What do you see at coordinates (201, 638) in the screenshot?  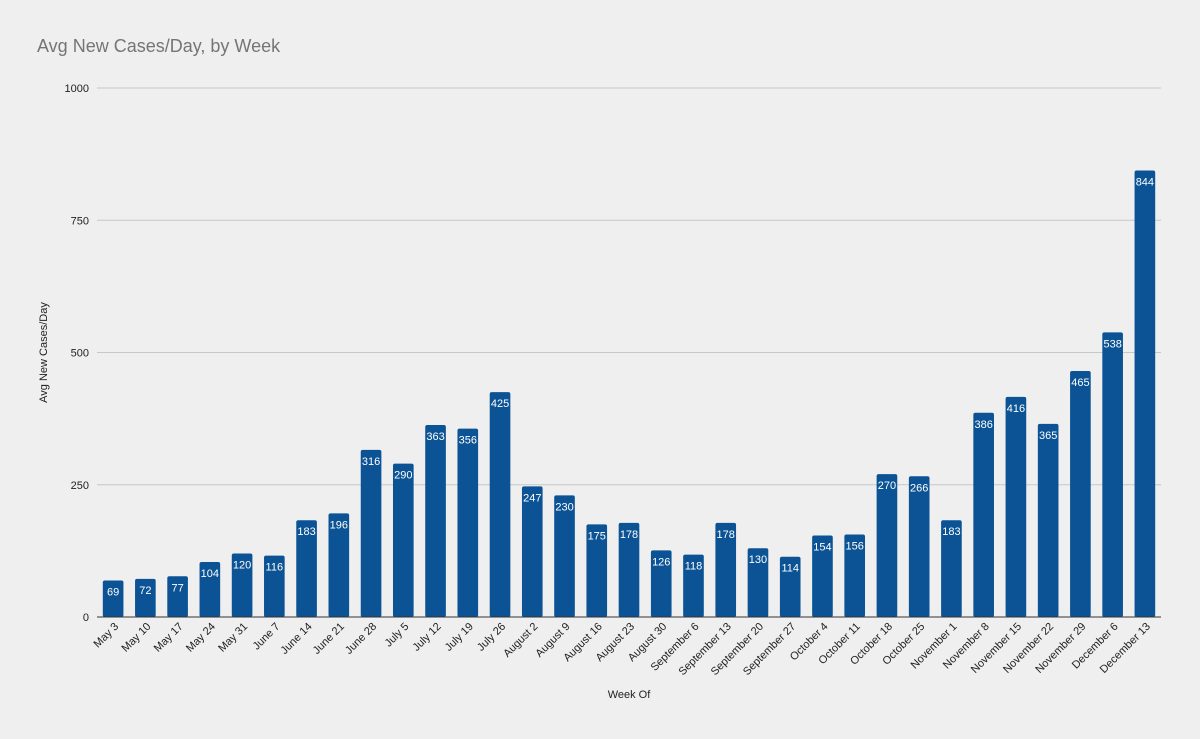 I see `x-tick-label: May 24` at bounding box center [201, 638].